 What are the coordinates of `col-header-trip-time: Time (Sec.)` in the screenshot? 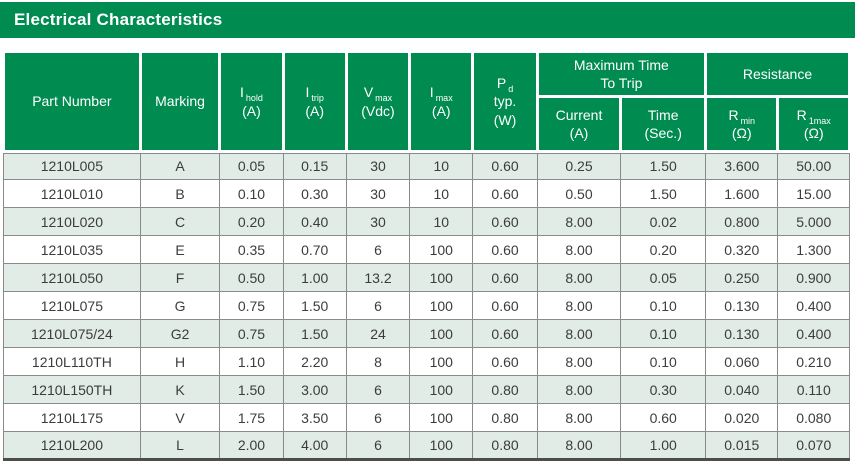 It's located at (663, 124).